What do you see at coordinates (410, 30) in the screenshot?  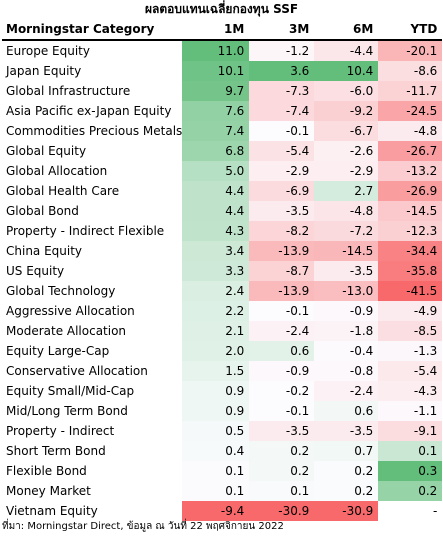 I see `header-ytd: YTD` at bounding box center [410, 30].